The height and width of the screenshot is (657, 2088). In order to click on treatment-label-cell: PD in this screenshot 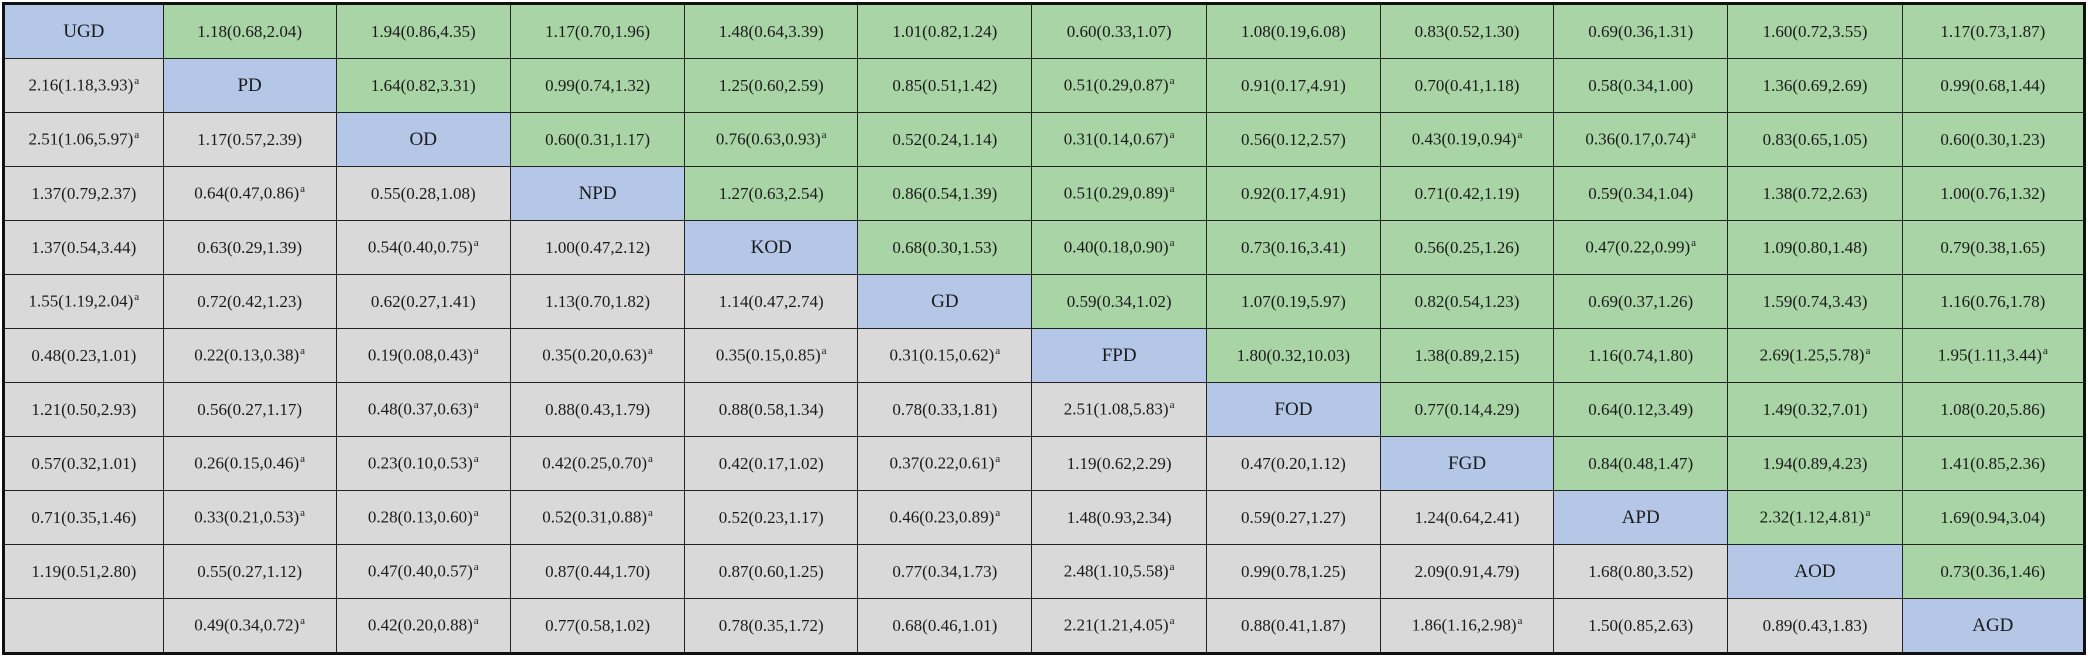, I will do `click(249, 85)`.